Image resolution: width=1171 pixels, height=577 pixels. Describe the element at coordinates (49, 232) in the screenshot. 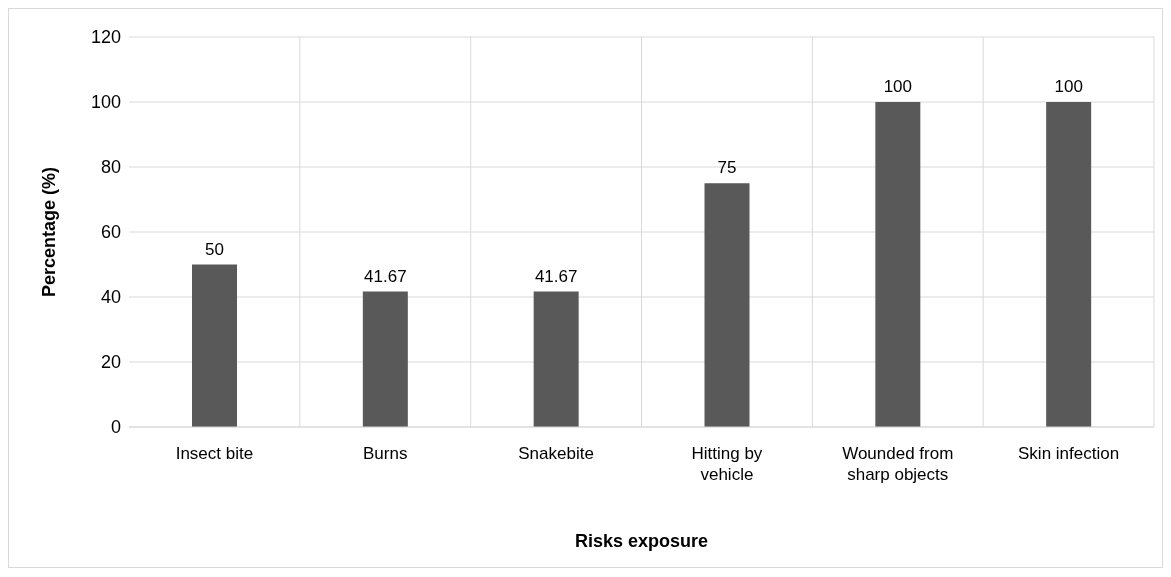

I see `y-axis-title: Percentage (%)` at that location.